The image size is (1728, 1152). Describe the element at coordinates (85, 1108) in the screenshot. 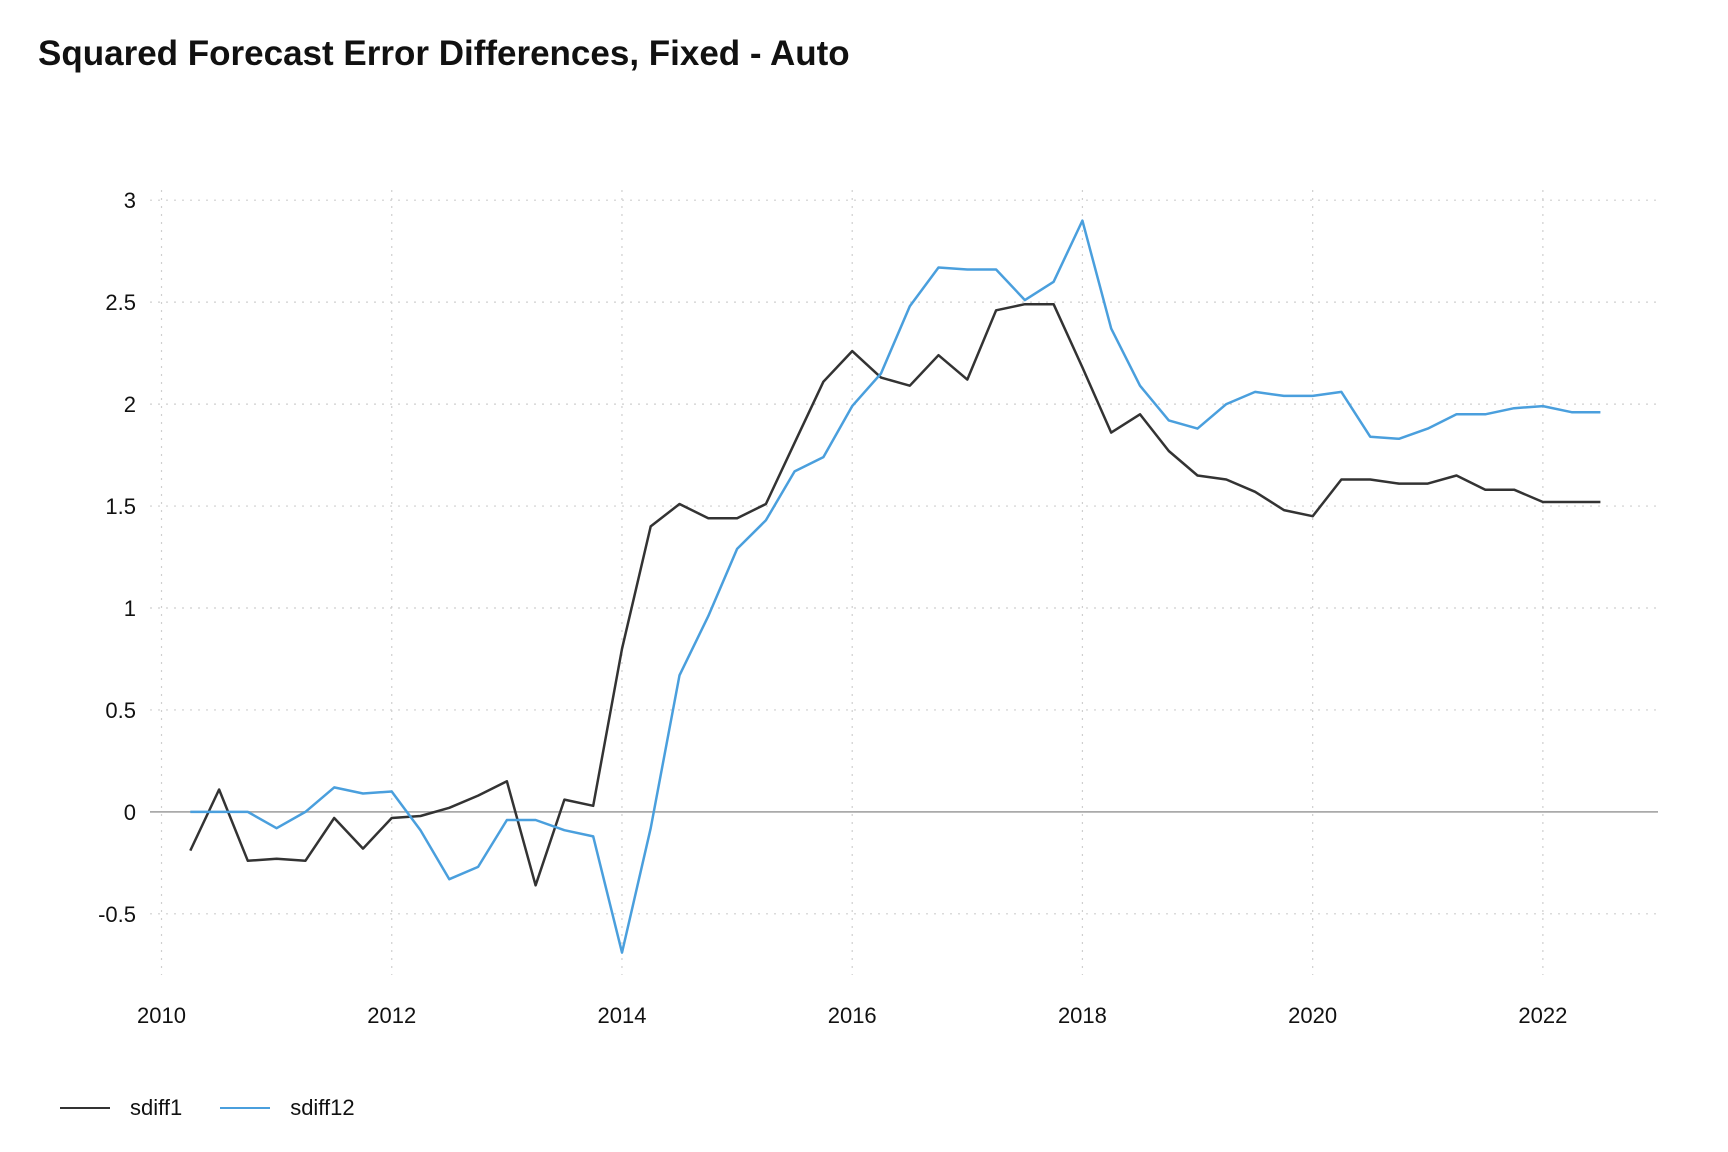

I see `legend-swatch-sdiff1` at that location.